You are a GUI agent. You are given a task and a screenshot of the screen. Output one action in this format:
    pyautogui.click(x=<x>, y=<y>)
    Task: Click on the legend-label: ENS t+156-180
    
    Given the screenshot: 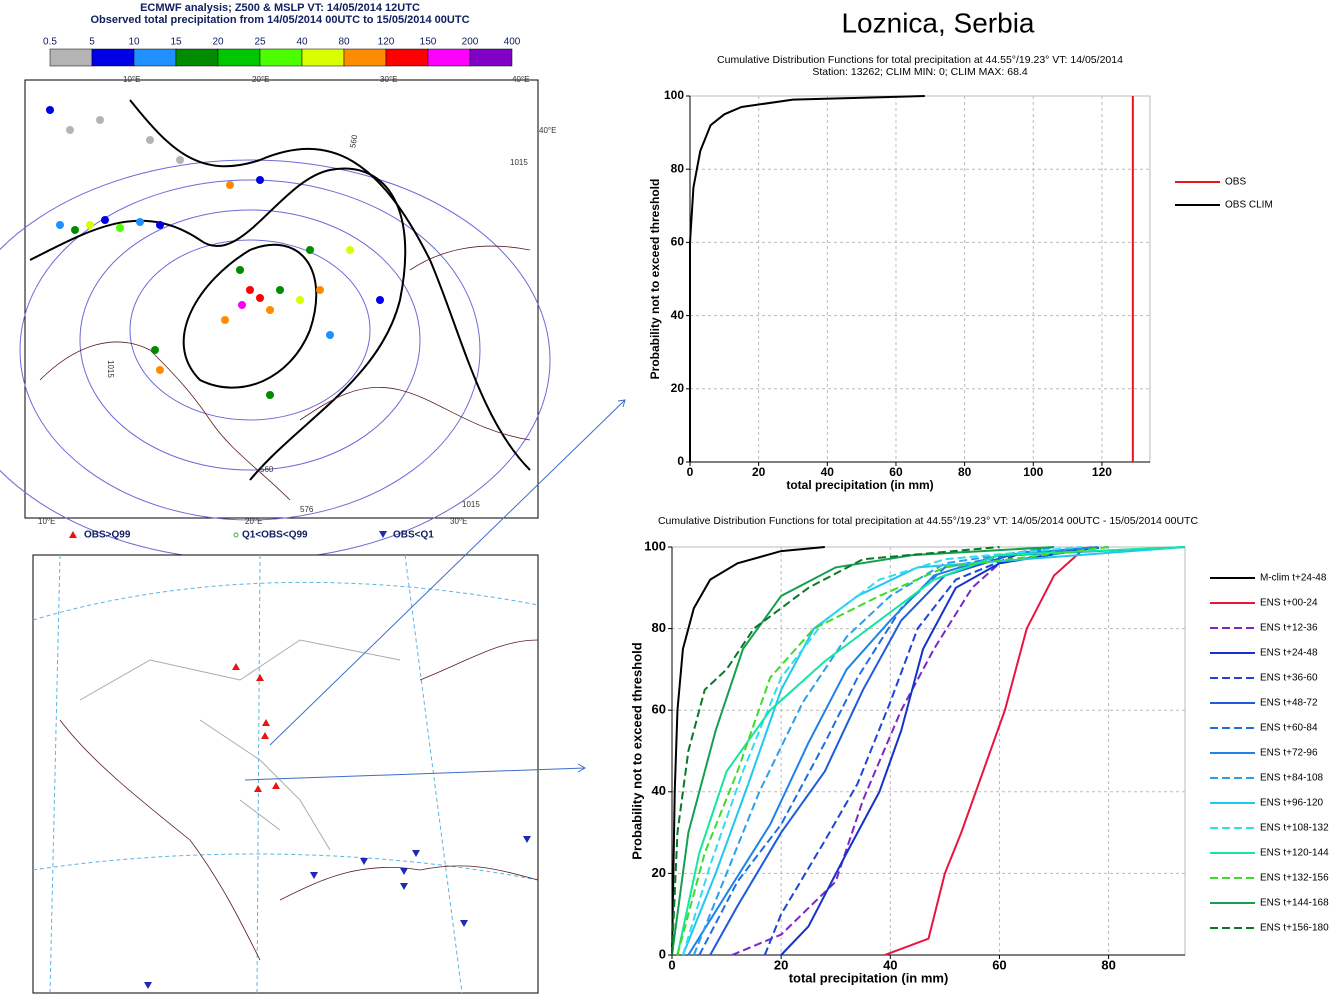 What is the action you would take?
    pyautogui.click(x=1294, y=928)
    